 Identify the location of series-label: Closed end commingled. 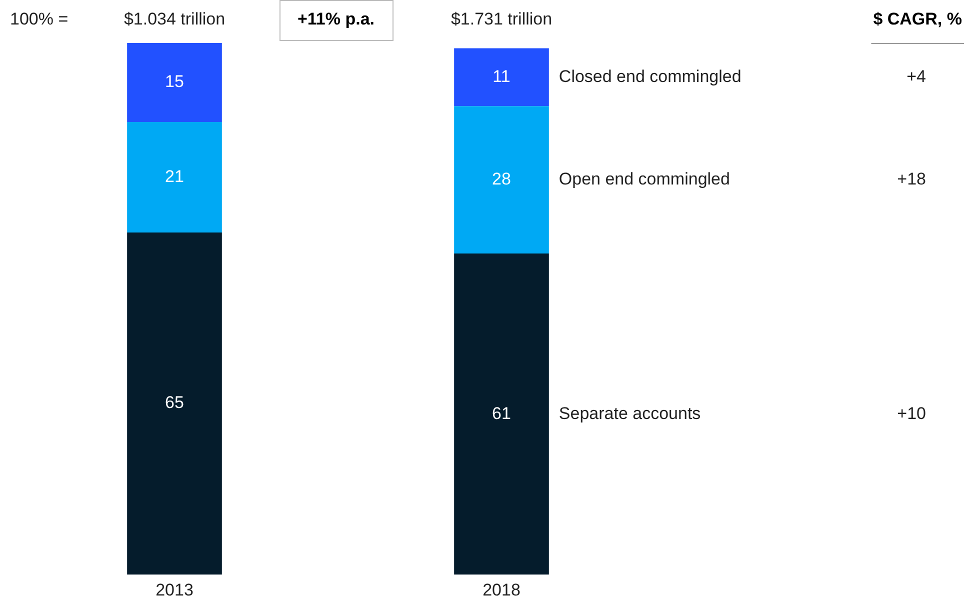
(650, 76).